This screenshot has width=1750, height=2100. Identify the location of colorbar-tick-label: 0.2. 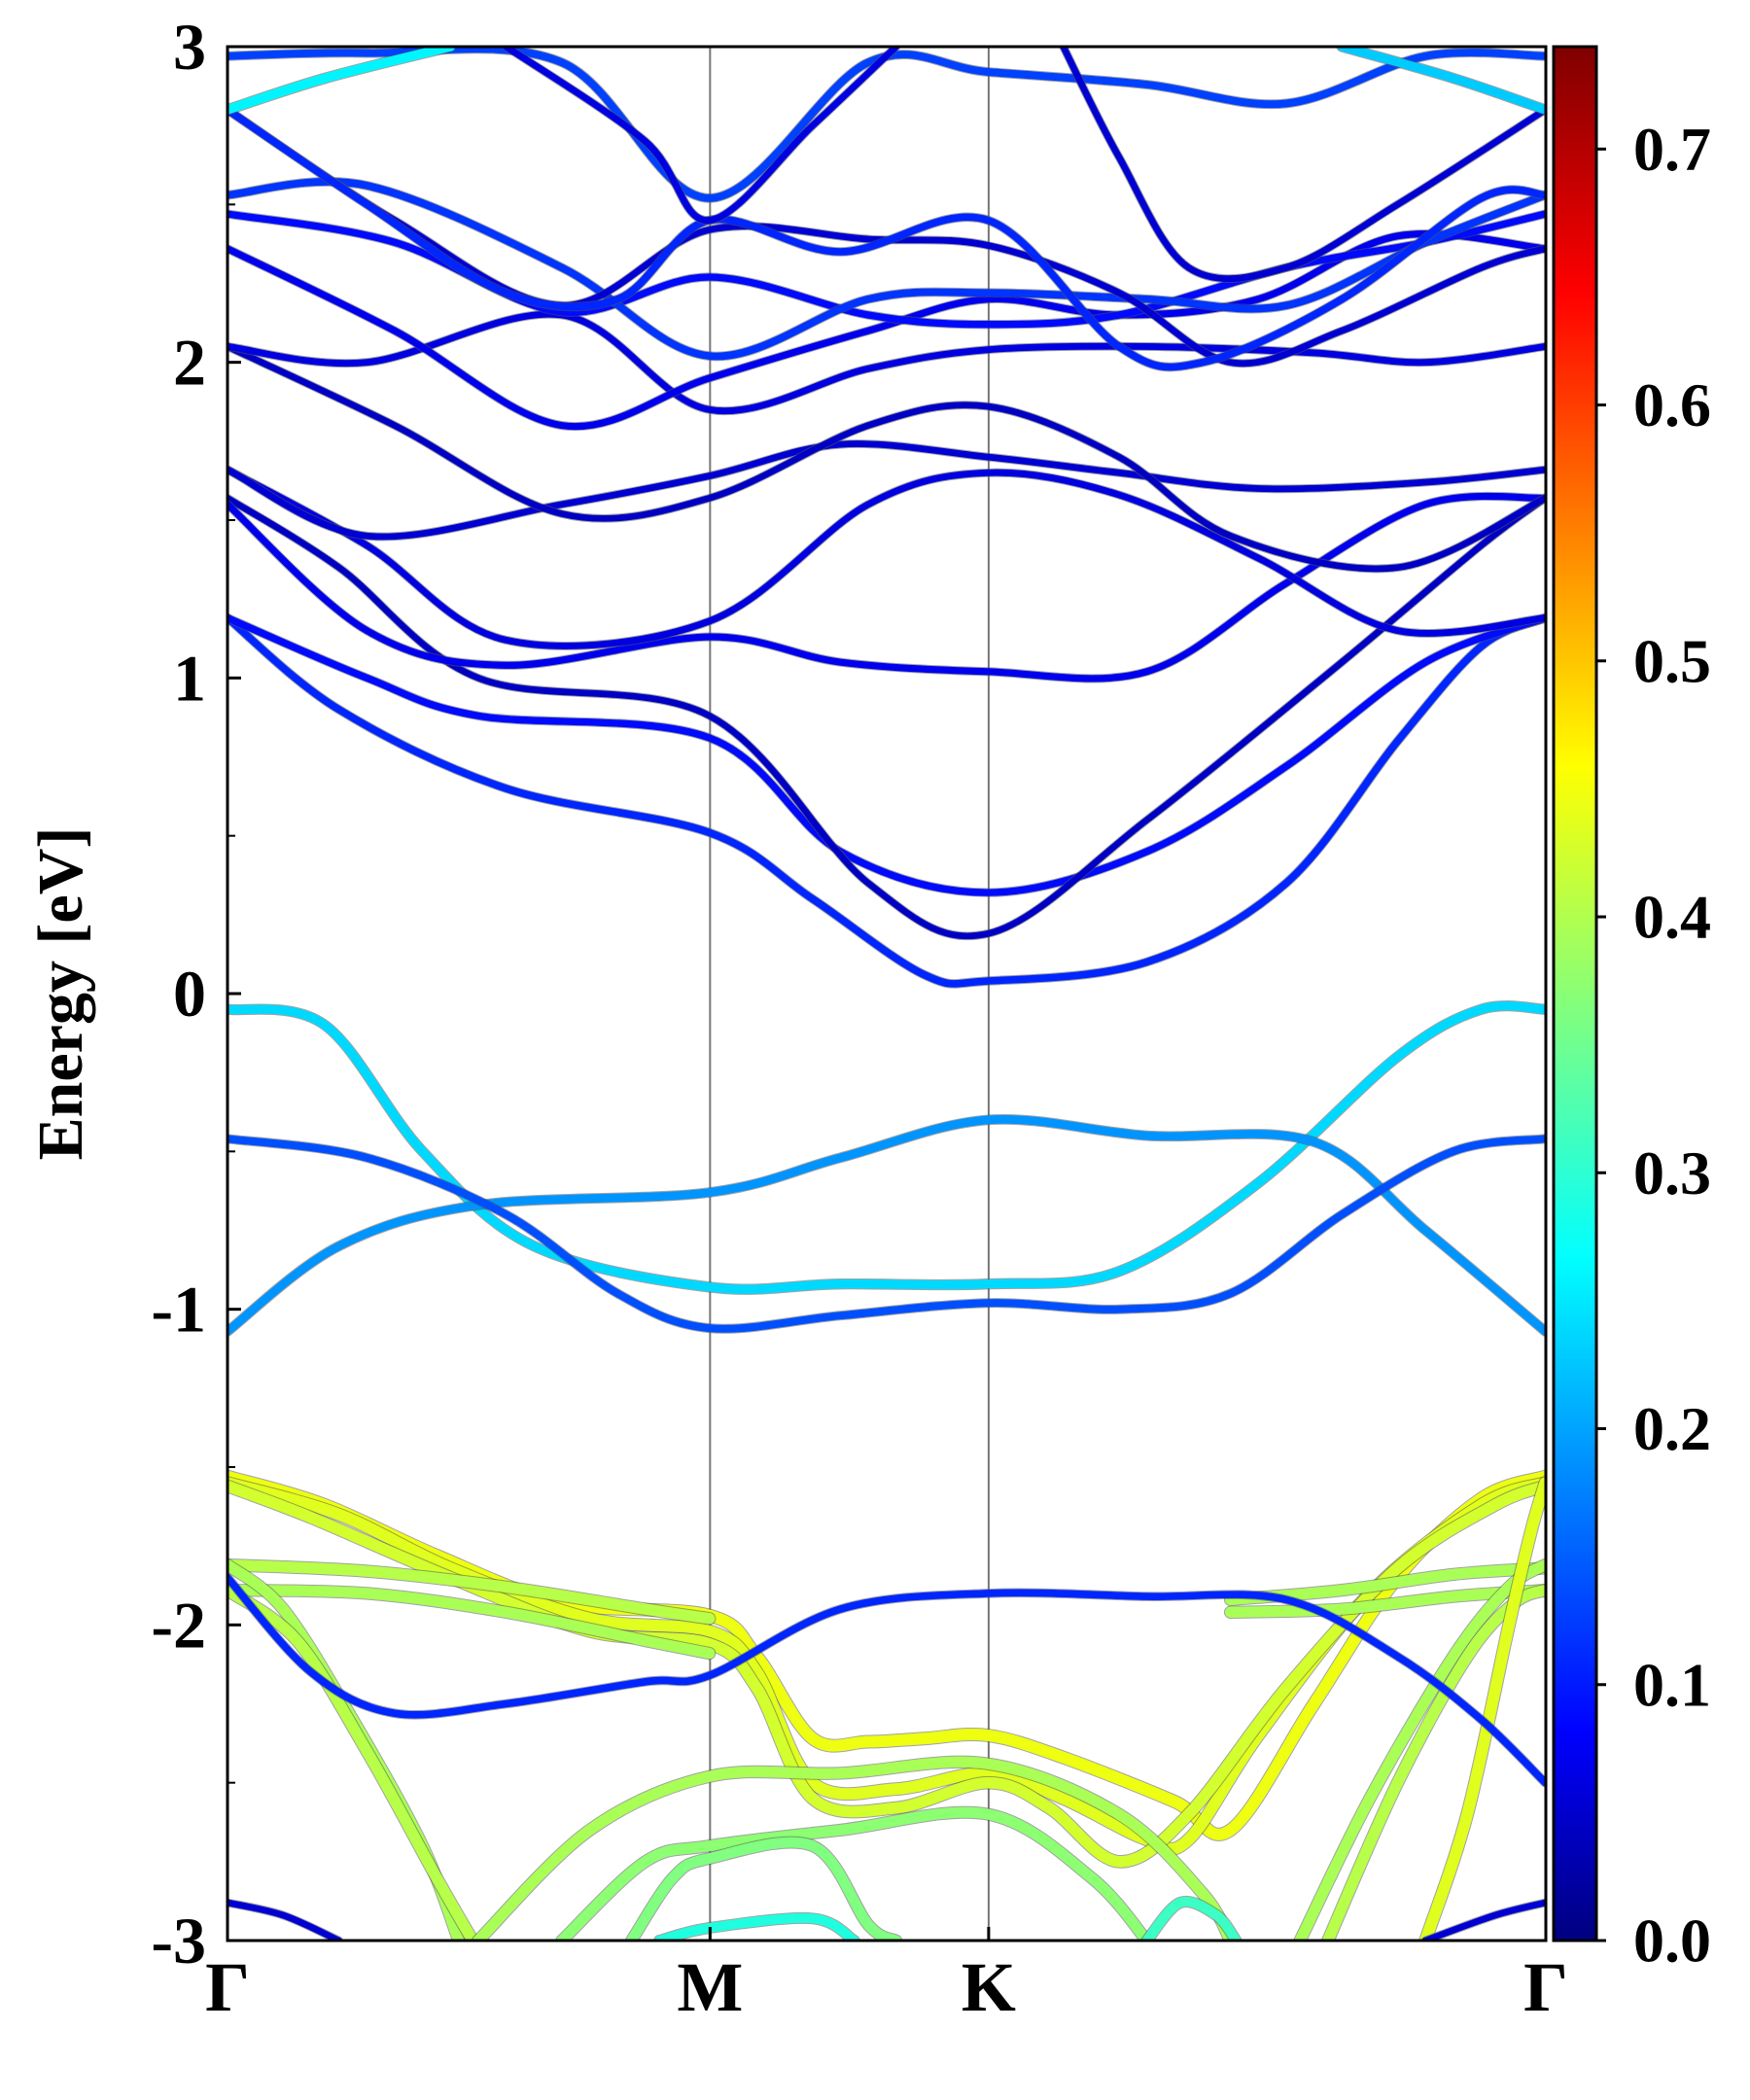
(1672, 1428).